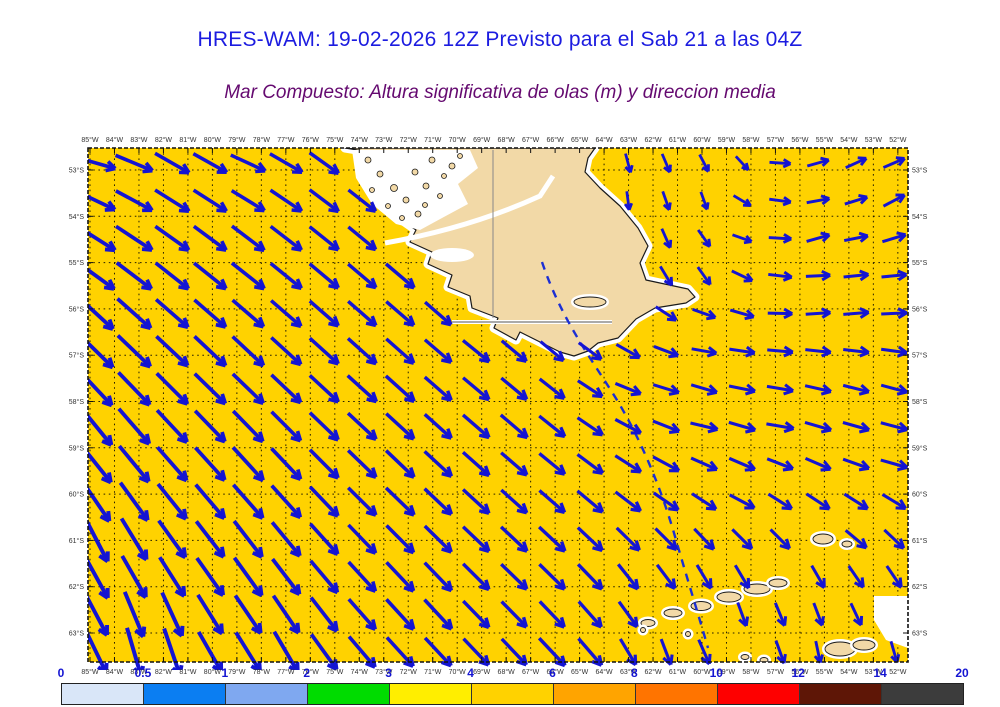 This screenshot has width=1000, height=707. I want to click on lon-label-bottom: 83°W, so click(139, 672).